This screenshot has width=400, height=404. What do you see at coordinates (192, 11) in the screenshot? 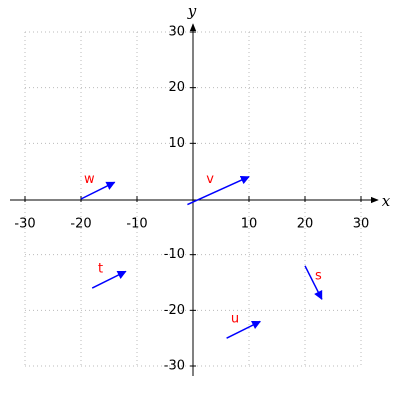
I see `y-axis-label: y` at bounding box center [192, 11].